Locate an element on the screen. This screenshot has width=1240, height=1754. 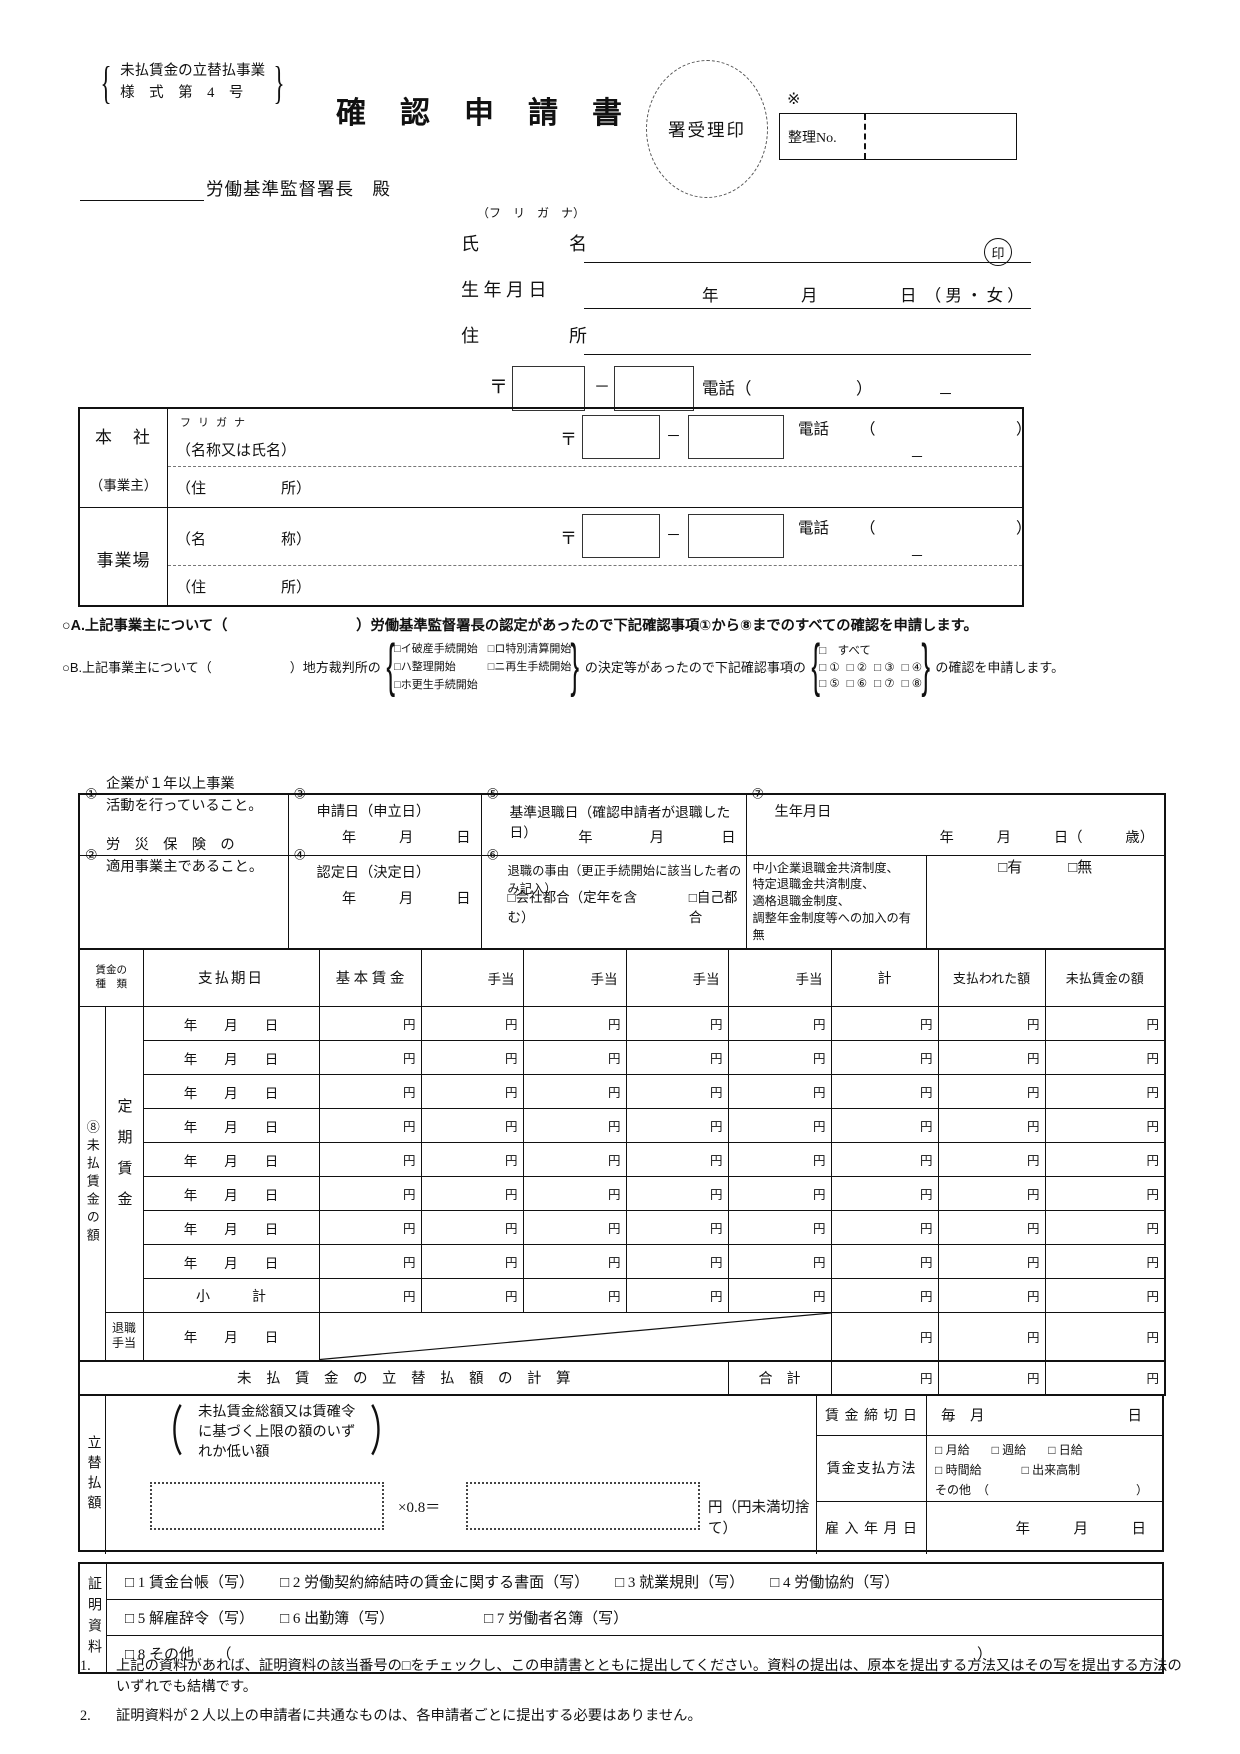
base-wage-subtotal: 円 is located at coordinates (370, 1296).